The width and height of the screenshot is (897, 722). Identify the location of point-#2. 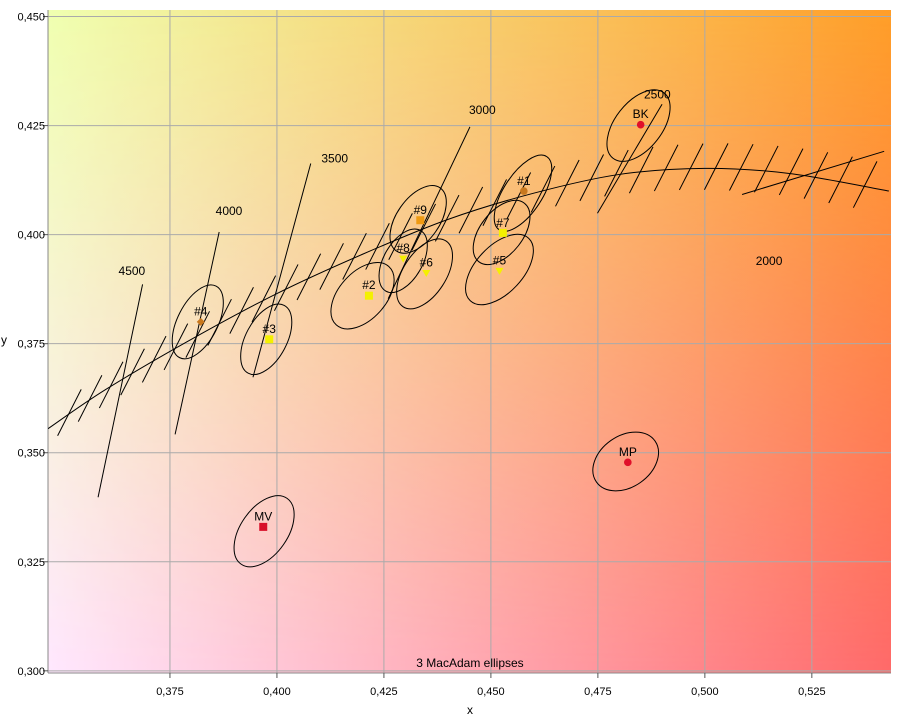
(368, 295).